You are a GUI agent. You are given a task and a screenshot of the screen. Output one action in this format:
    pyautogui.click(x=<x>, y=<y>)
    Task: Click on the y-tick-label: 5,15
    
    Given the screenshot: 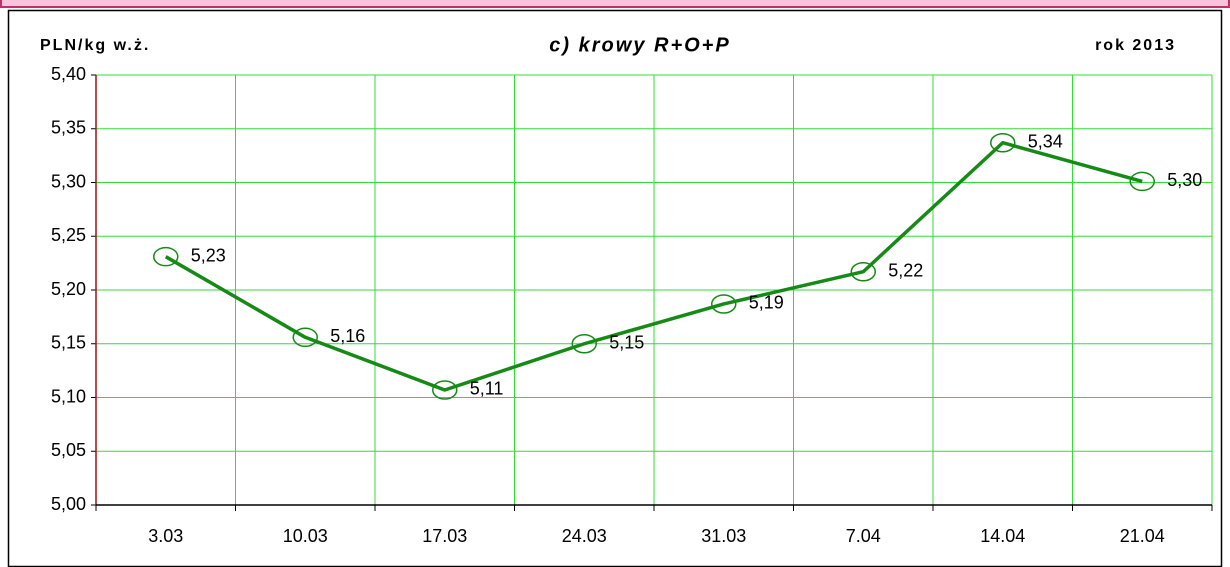 What is the action you would take?
    pyautogui.click(x=68, y=343)
    